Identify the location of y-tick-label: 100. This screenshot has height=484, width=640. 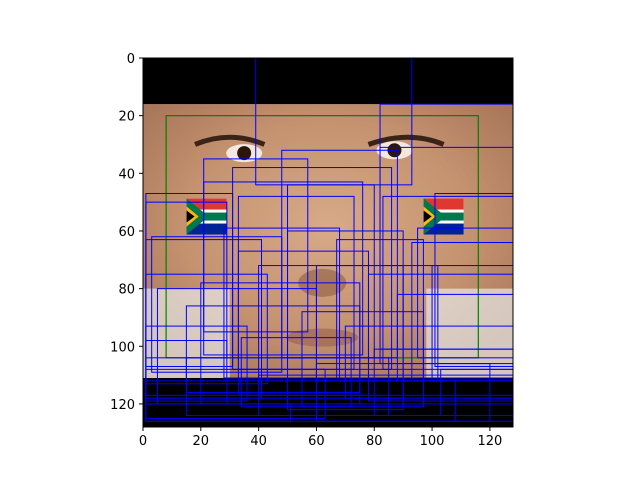
(122, 347).